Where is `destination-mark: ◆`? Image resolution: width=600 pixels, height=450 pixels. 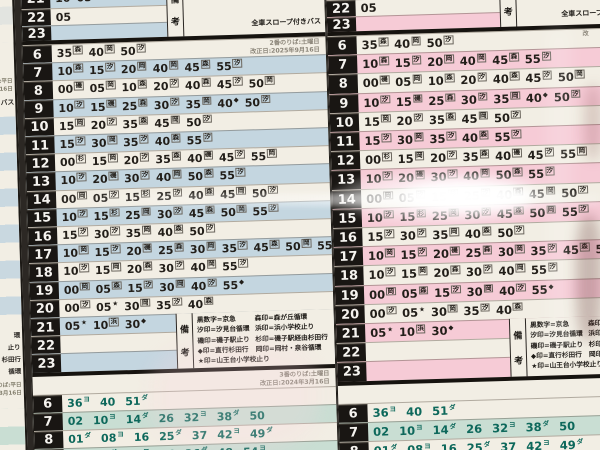 destination-mark: ◆ is located at coordinates (545, 94).